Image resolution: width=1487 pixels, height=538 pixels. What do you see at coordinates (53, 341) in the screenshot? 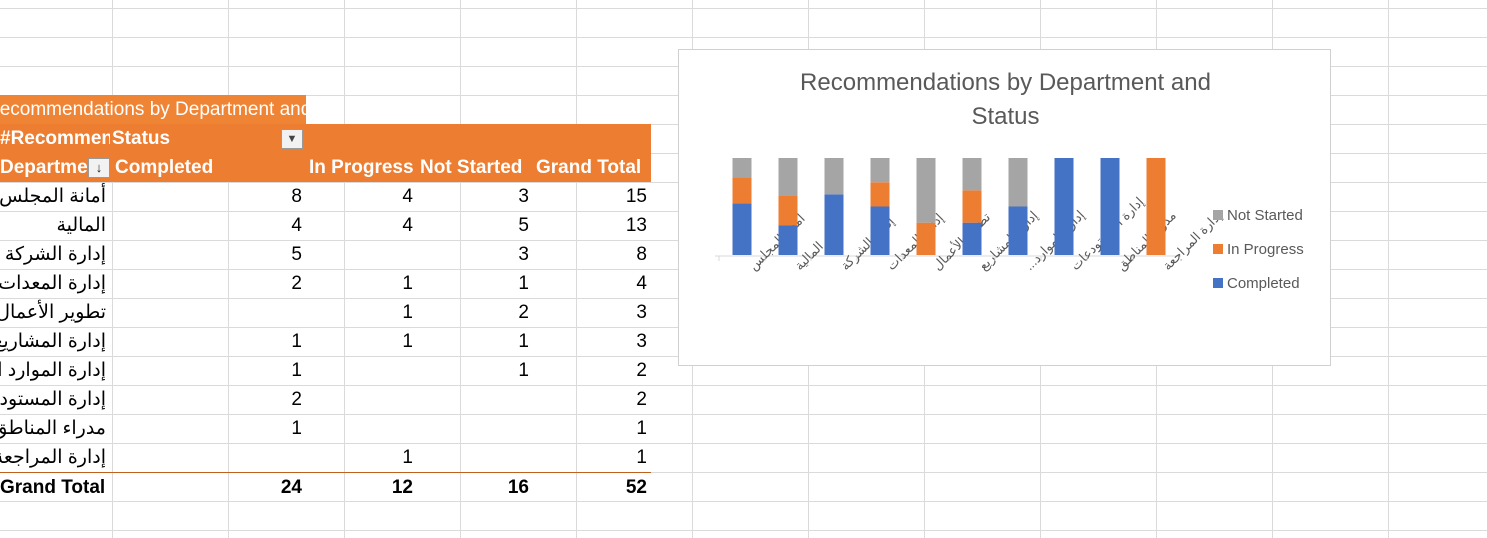
I see `department-cell: إدارة المشاريع` at bounding box center [53, 341].